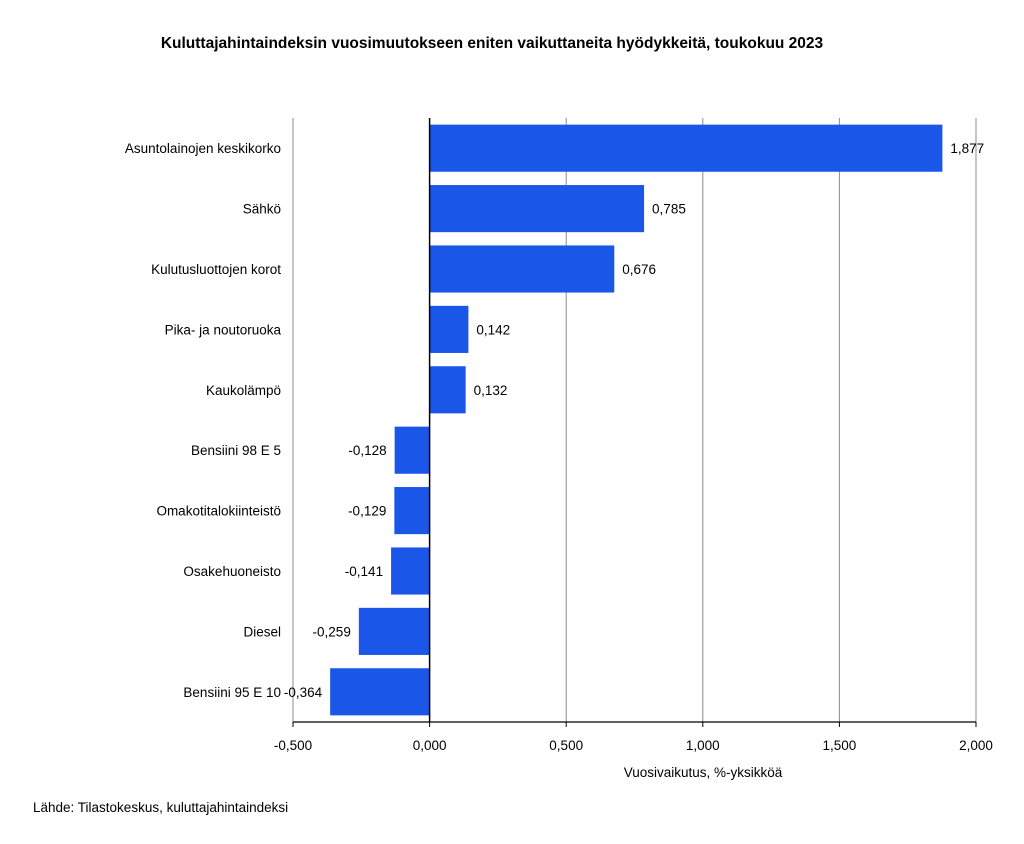 The height and width of the screenshot is (844, 1024). What do you see at coordinates (491, 390) in the screenshot?
I see `value-label-4: 0,132` at bounding box center [491, 390].